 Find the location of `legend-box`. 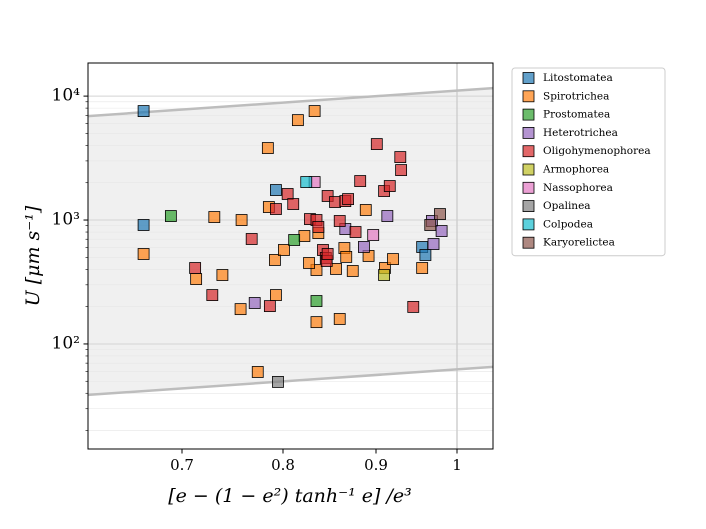

legend-box is located at coordinates (588, 162).